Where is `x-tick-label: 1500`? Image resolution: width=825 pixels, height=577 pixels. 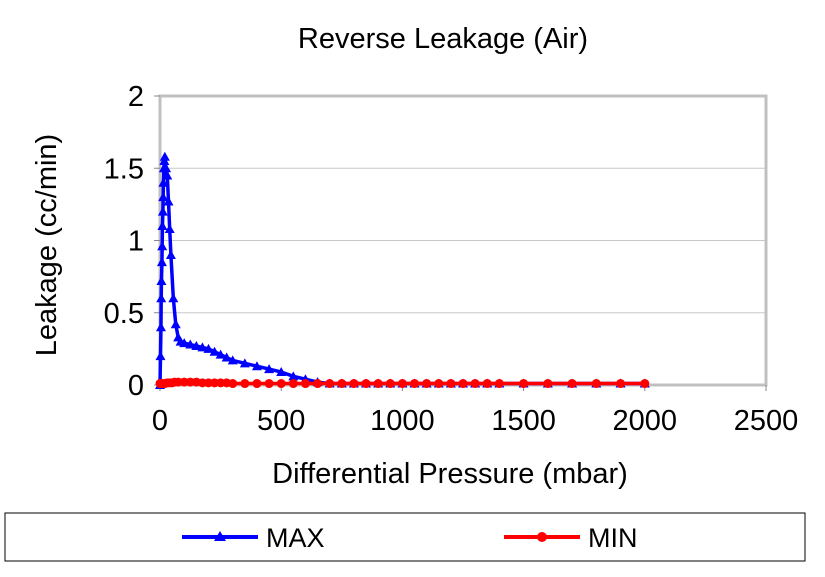 x-tick-label: 1500 is located at coordinates (523, 421).